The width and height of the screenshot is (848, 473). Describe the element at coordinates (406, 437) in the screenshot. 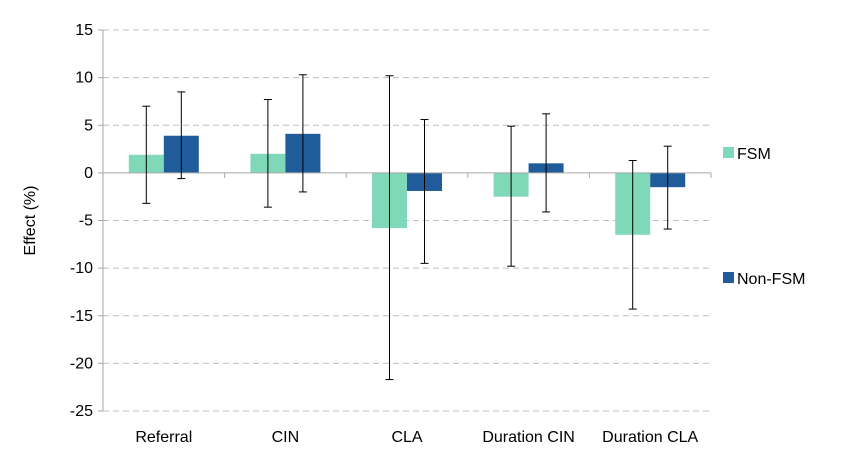

I see `x-tick-label: CLA` at that location.